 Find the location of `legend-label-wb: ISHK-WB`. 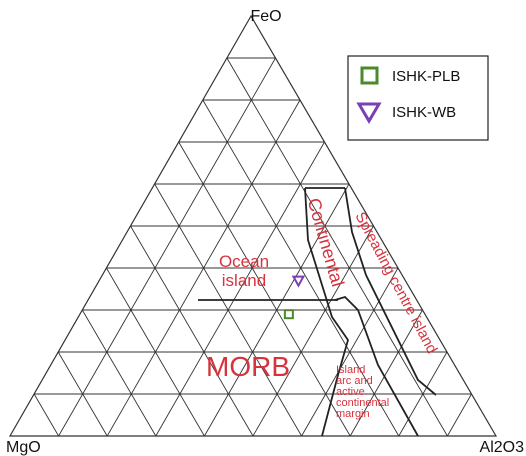

legend-label-wb: ISHK-WB is located at coordinates (424, 112).